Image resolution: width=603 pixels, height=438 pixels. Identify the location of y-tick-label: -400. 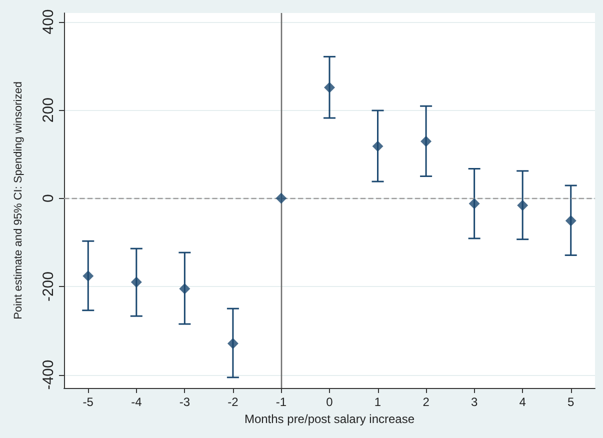
(48, 375).